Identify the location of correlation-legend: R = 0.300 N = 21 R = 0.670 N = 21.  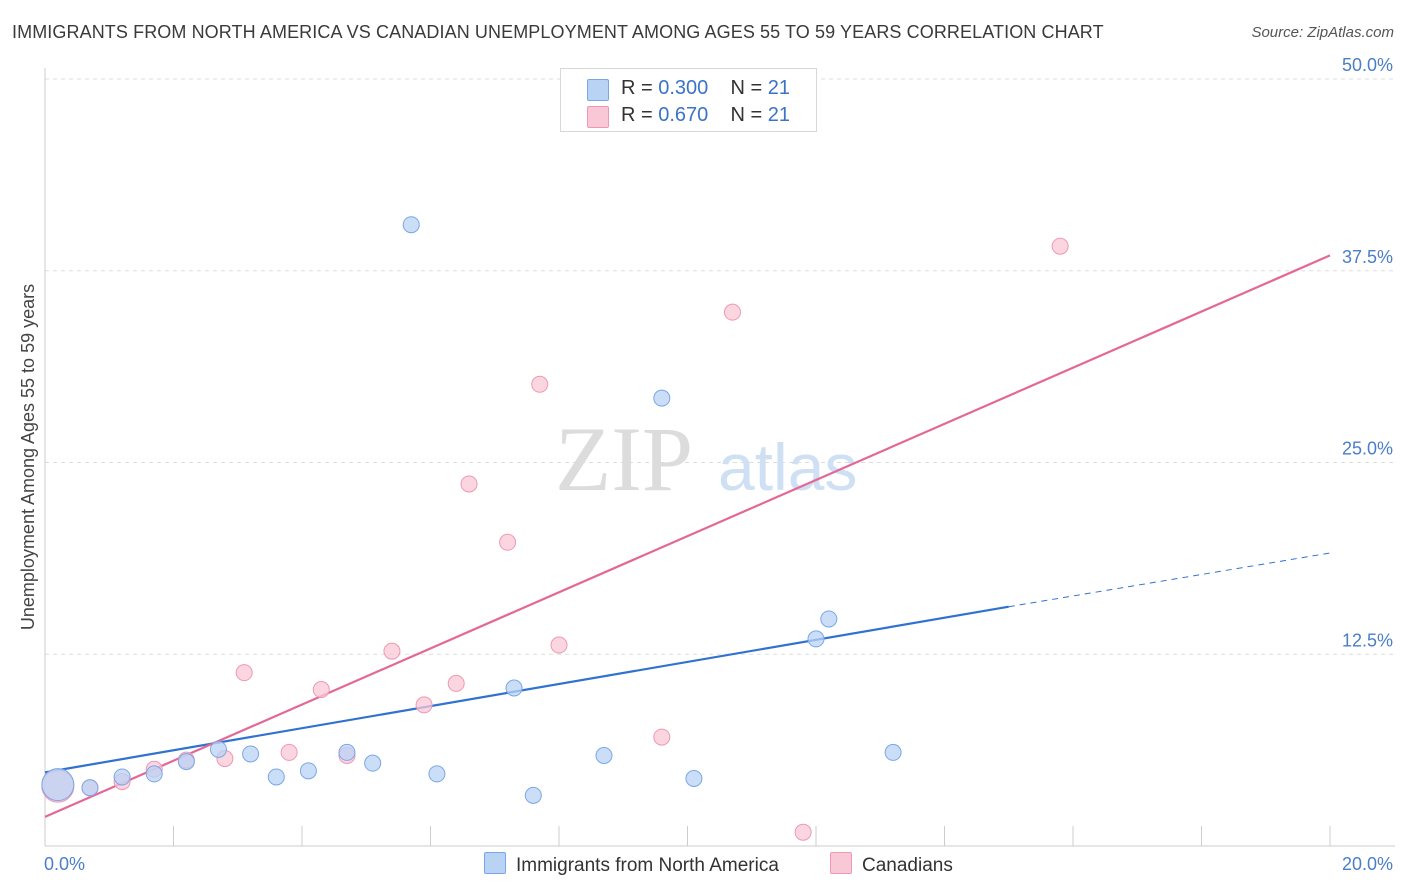
(688, 100).